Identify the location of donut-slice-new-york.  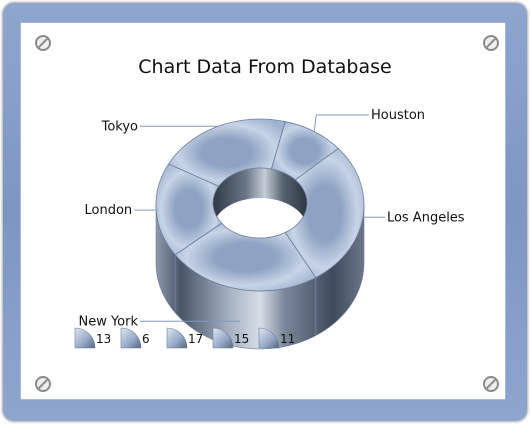
(245, 257).